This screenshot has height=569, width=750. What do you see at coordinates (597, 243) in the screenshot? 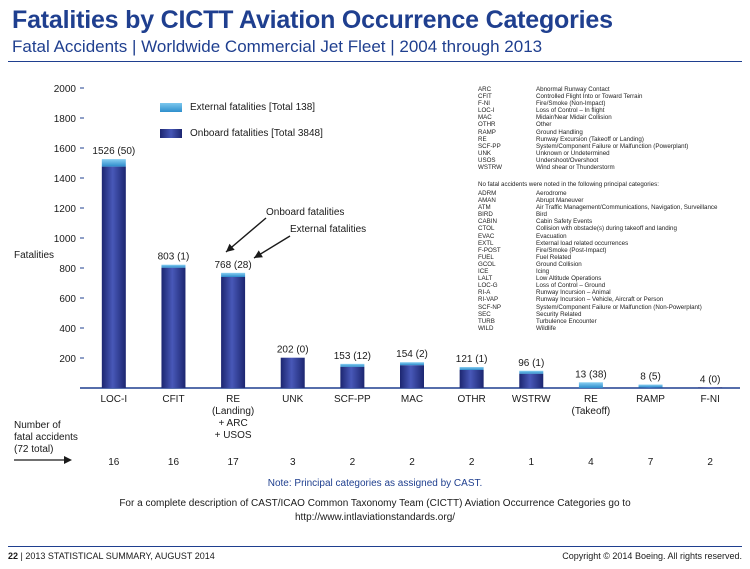
I see `no-fatal-category-row: EXTL External load related occurrences` at bounding box center [597, 243].